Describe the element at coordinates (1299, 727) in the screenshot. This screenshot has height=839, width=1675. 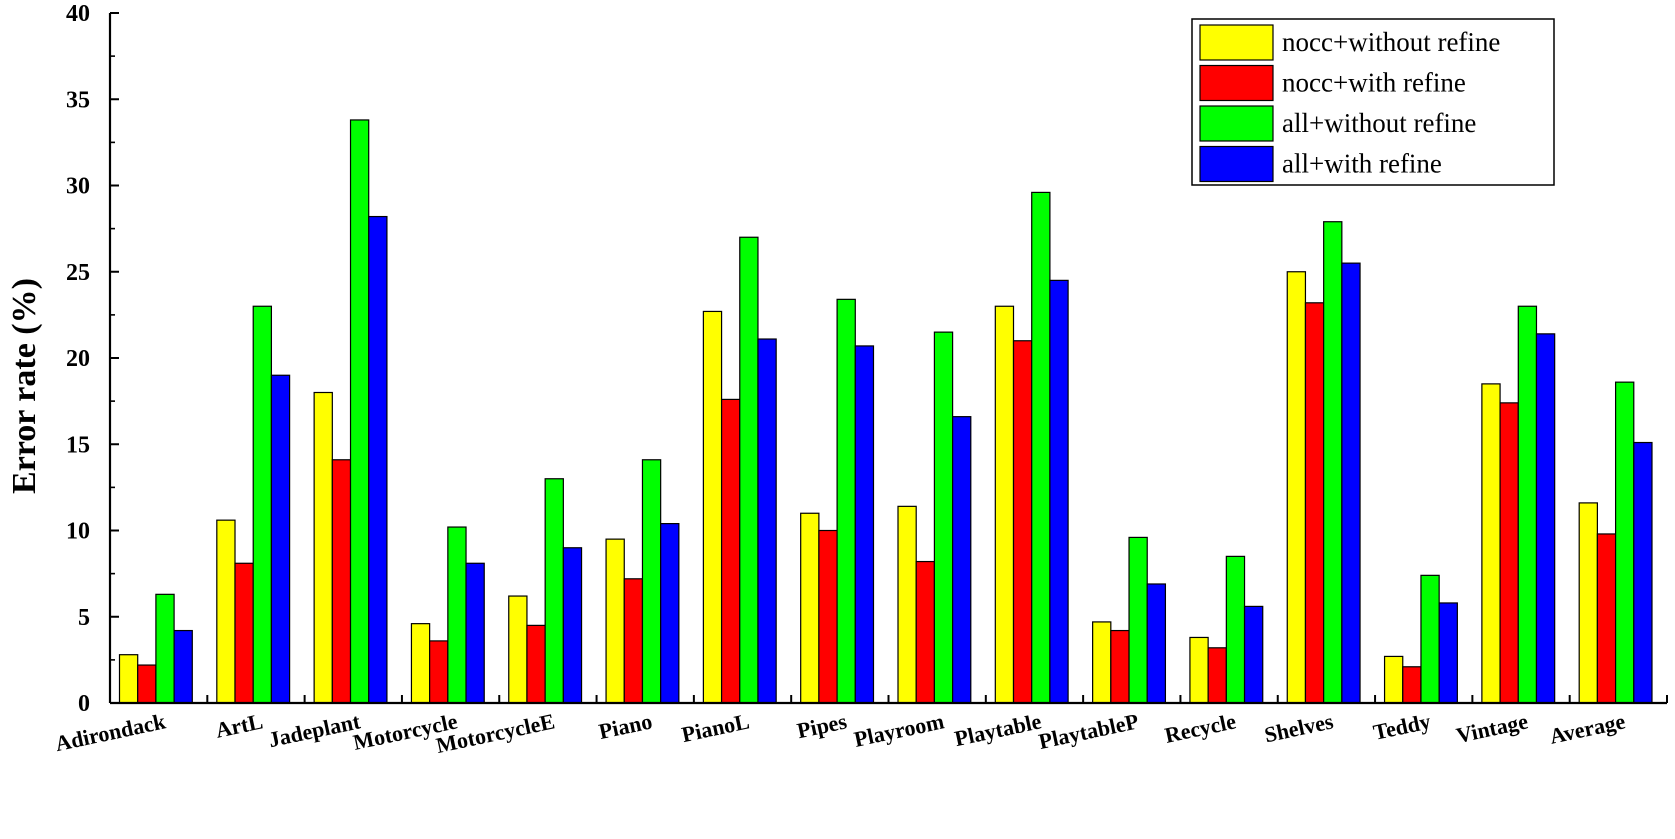
I see `x-tick-label: Shelves` at that location.